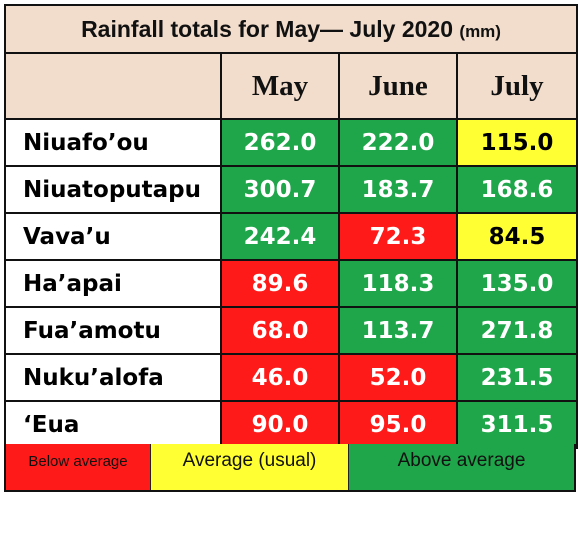 The width and height of the screenshot is (582, 542). I want to click on station-name: Nuku’alofa, so click(113, 377).